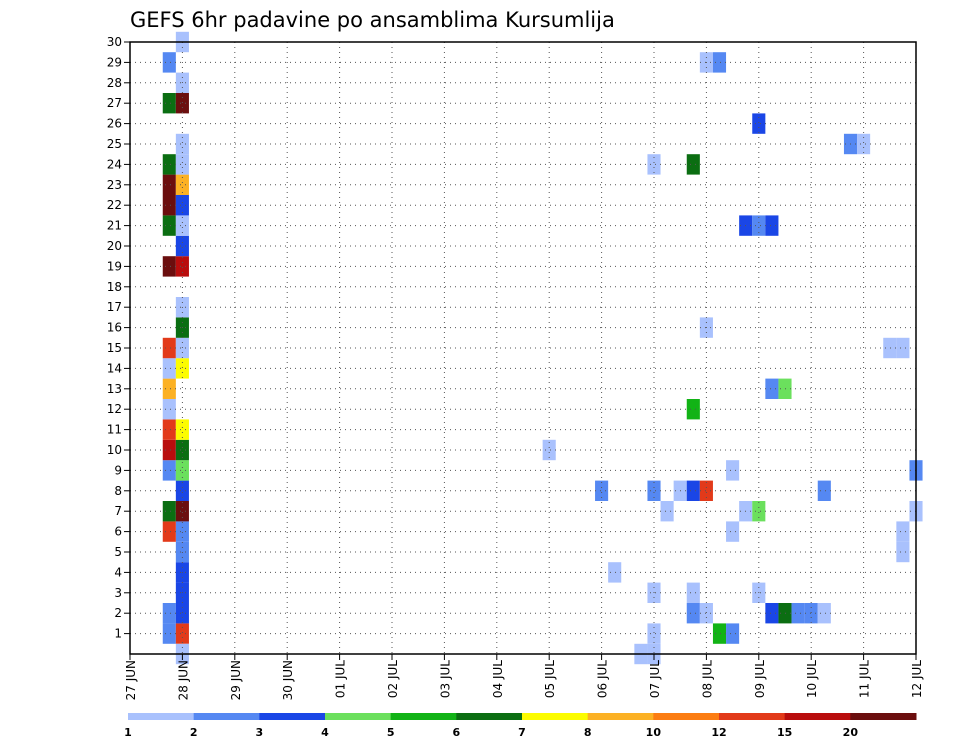 Image resolution: width=960 pixels, height=747 pixels. Describe the element at coordinates (812, 679) in the screenshot. I see `x-tick-label: 10 JUL` at that location.